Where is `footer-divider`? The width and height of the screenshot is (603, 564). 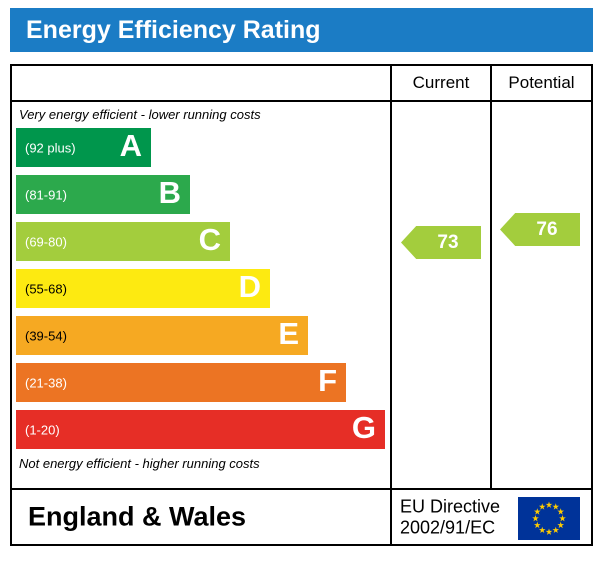 footer-divider is located at coordinates (391, 517).